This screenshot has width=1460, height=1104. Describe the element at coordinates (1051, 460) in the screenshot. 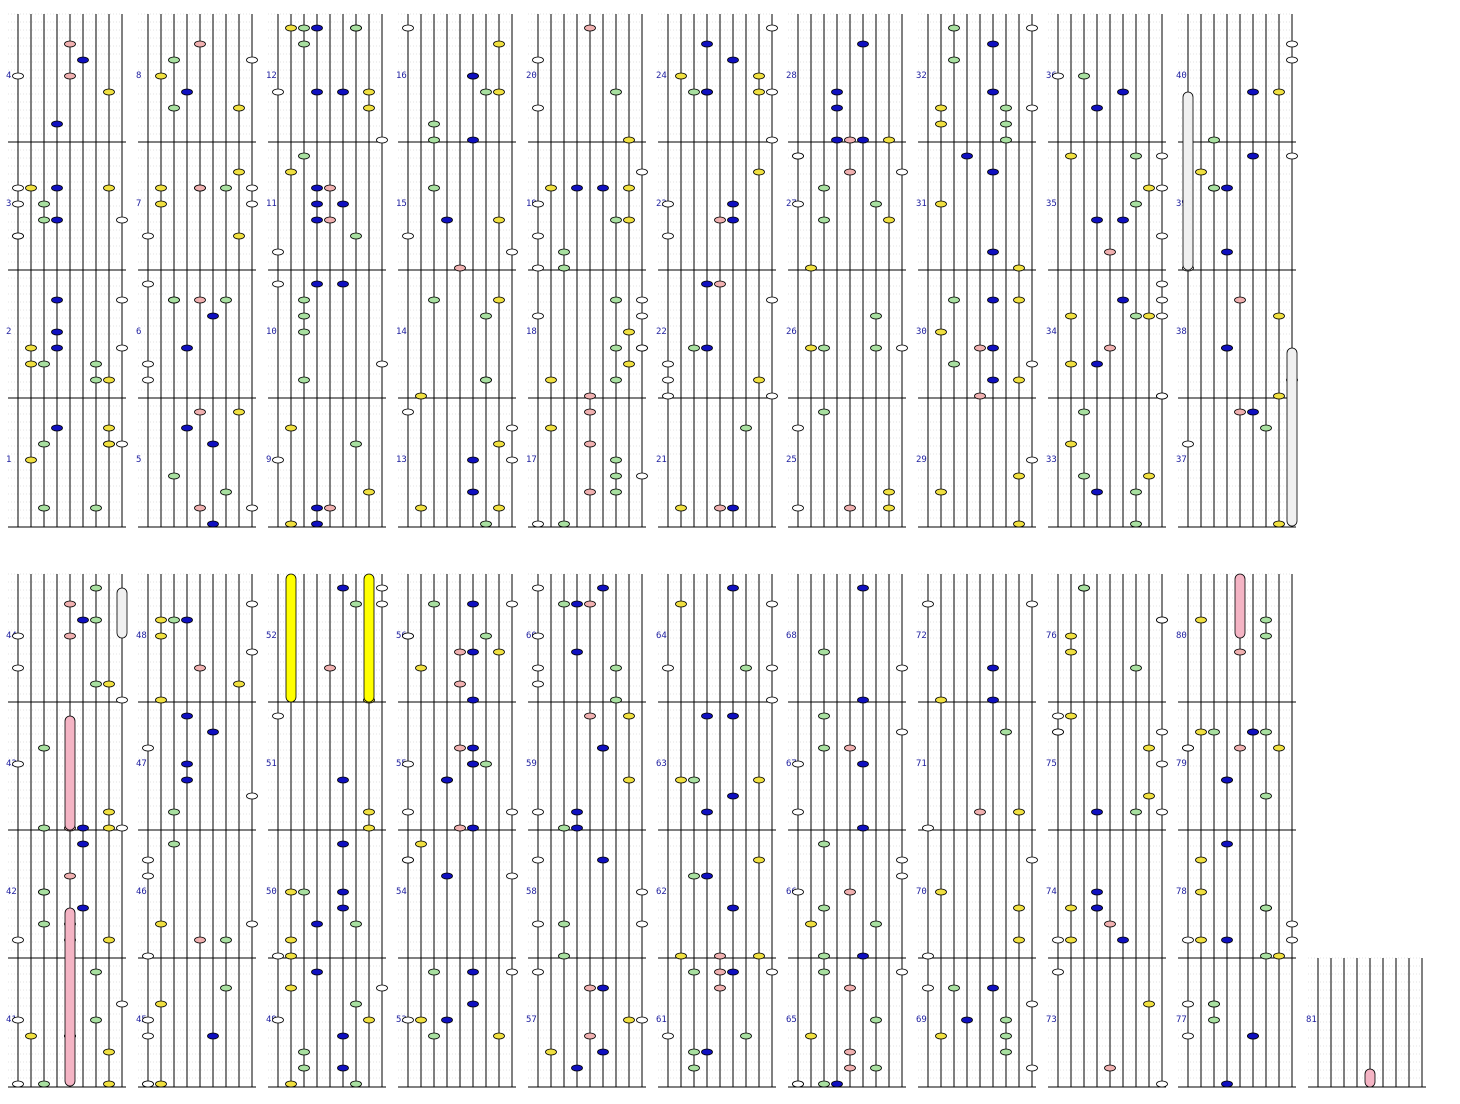

I see `measure-number: 33` at that location.